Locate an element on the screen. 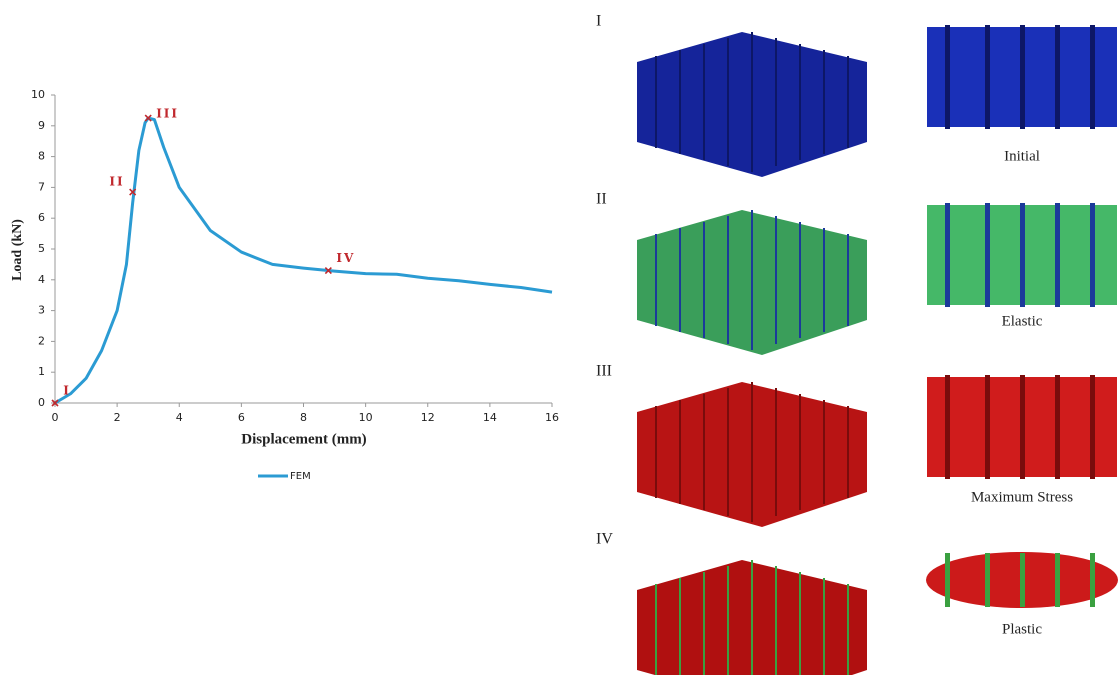 Image resolution: width=1118 pixels, height=675 pixels. marker-label: IV is located at coordinates (345, 258).